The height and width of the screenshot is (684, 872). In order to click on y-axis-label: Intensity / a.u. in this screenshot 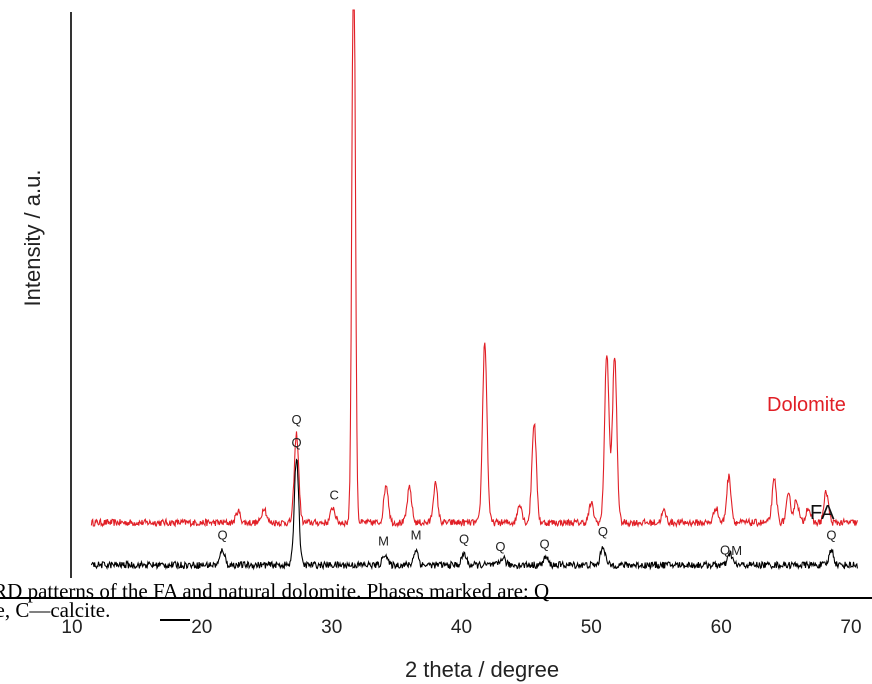, I will do `click(32, 238)`.